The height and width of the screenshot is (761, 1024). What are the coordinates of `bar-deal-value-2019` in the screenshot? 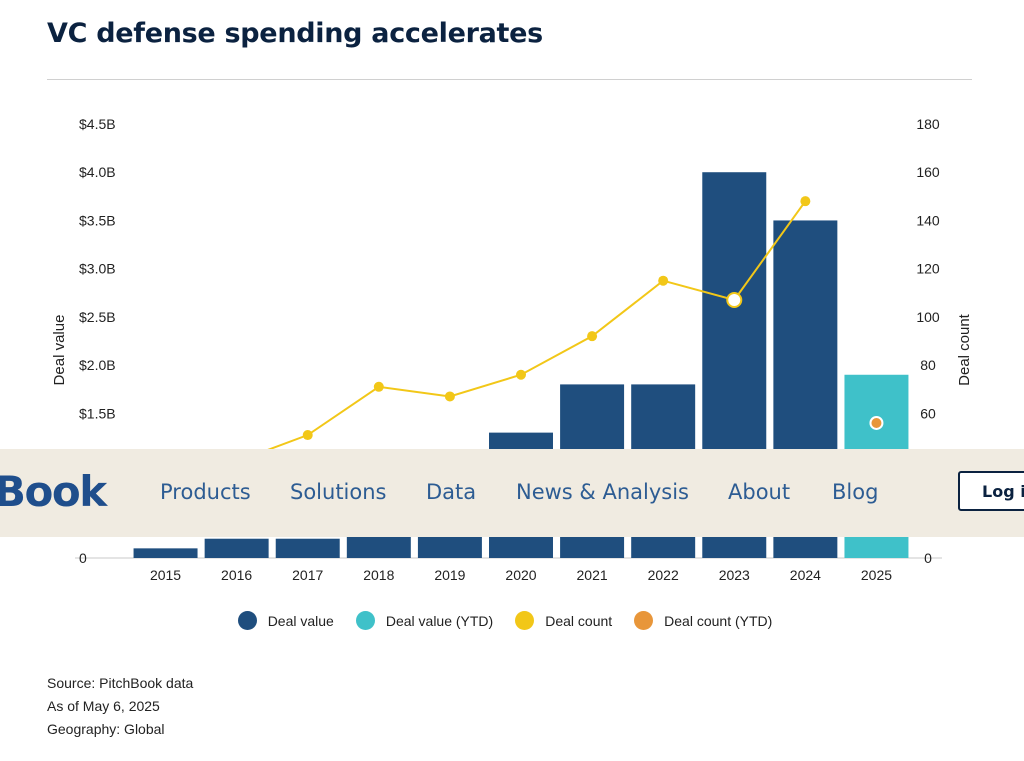 It's located at (449, 547).